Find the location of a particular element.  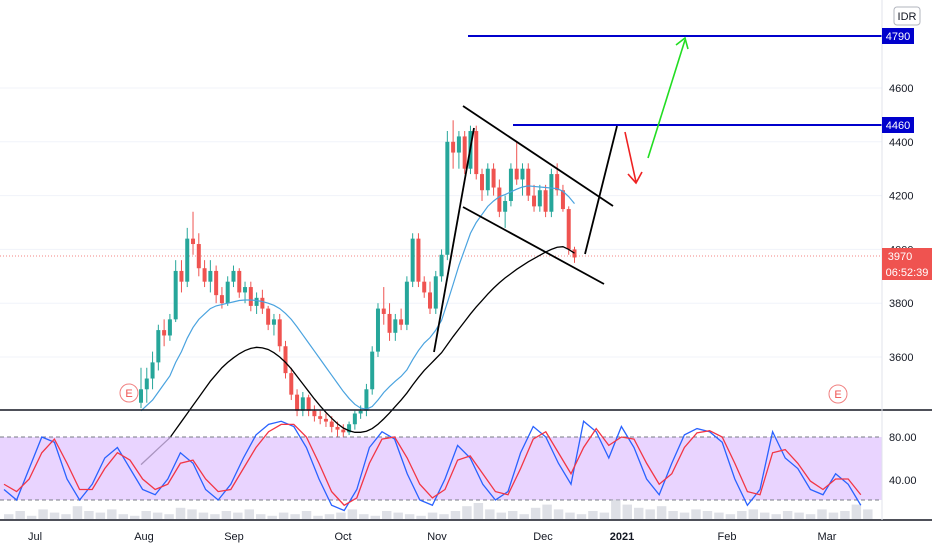

stochastic-d-line is located at coordinates (432, 465).